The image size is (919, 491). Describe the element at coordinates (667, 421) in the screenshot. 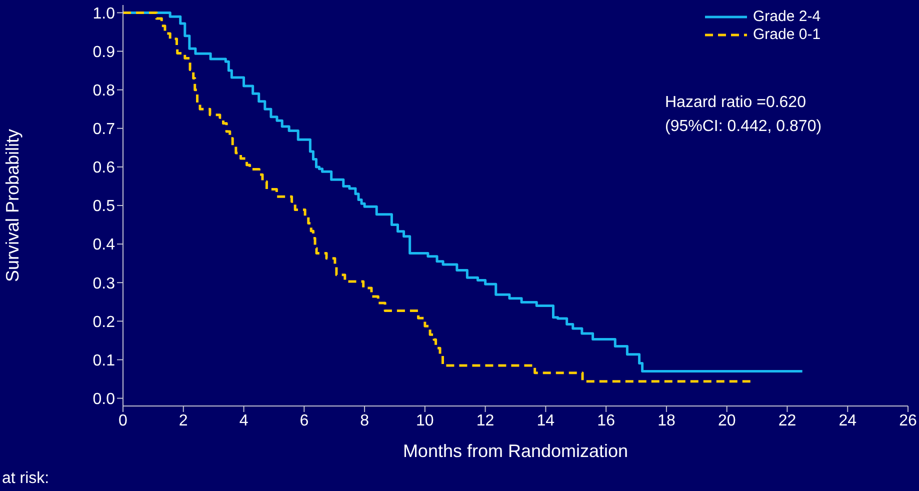

I see `x-tick-label: 18` at that location.